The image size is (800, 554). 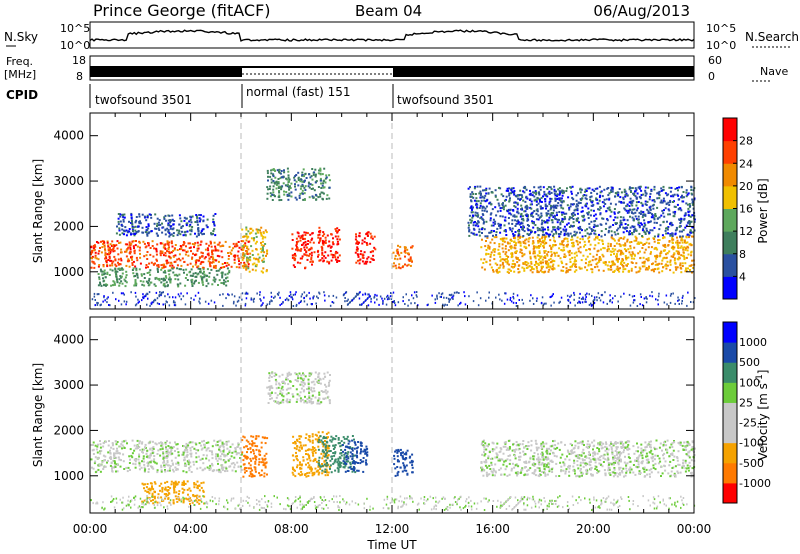 I want to click on cpid-label: CPID, so click(x=22, y=95).